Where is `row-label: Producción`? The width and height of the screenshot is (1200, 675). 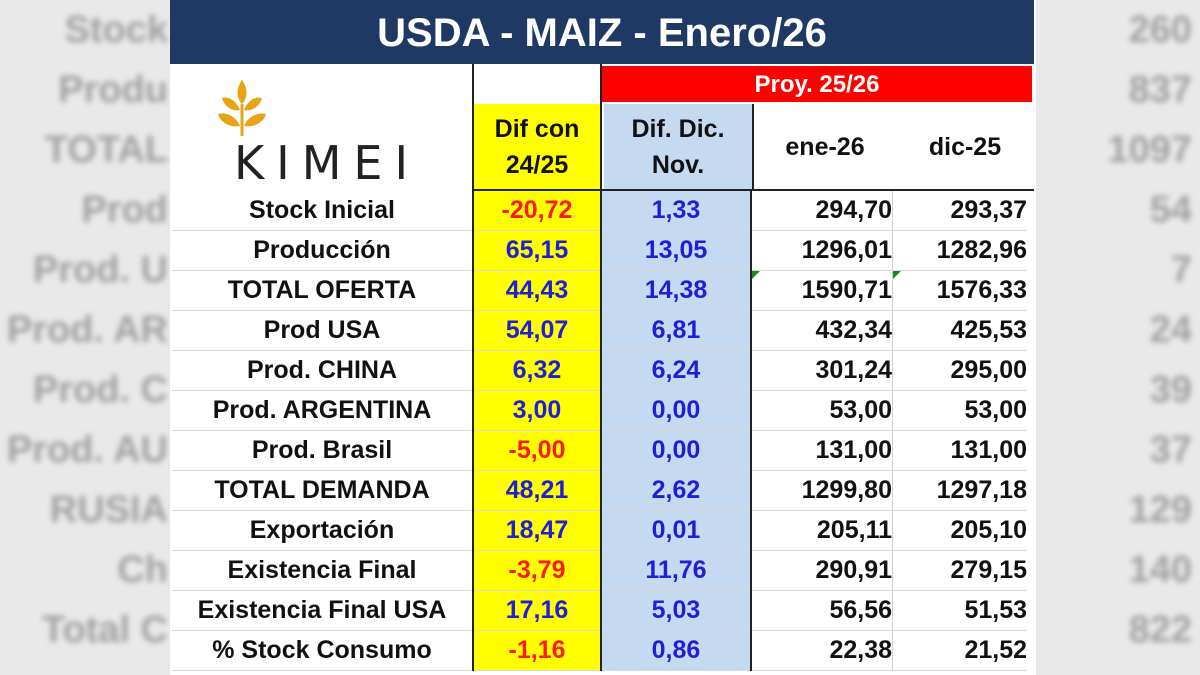
row-label: Producción is located at coordinates (323, 250).